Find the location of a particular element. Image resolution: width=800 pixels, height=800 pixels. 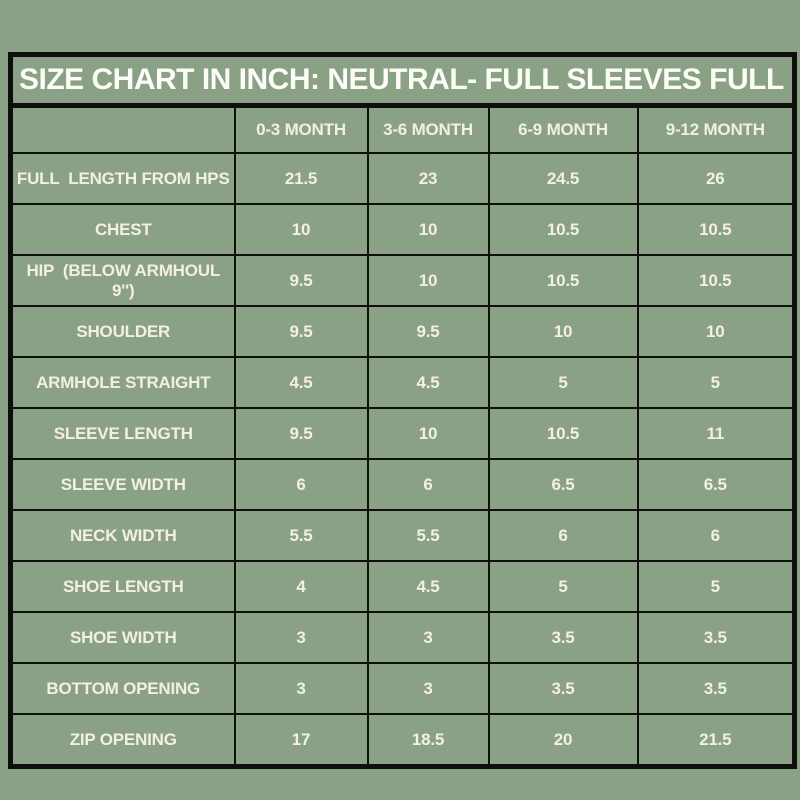

table-row-full-length: FULL LENGTH FROM HPS 21.5 23 24.5 26 is located at coordinates (402, 178).